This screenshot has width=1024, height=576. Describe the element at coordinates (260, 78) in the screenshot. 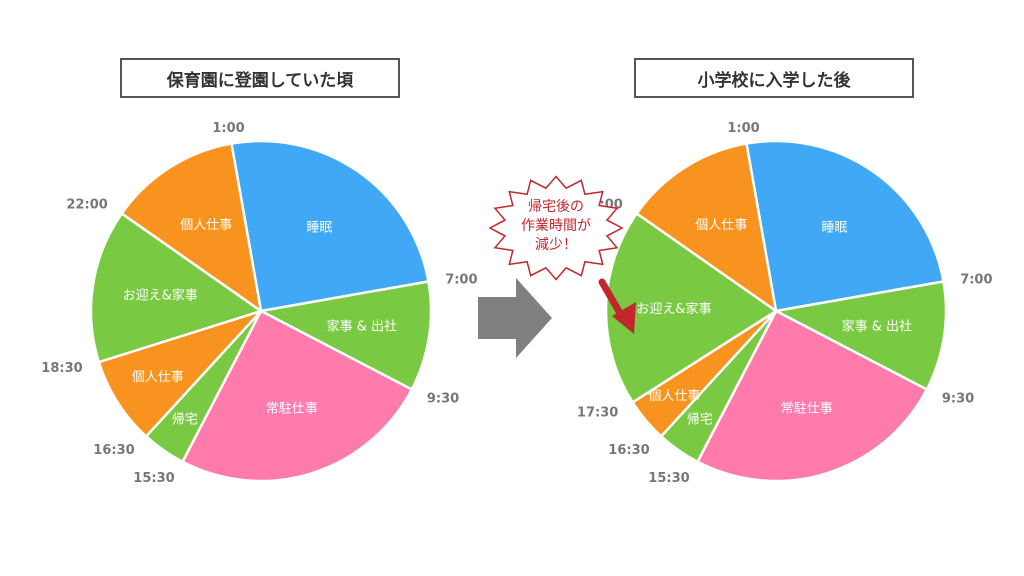

I see `left-chart-title: 保育園に登園していた頃` at that location.